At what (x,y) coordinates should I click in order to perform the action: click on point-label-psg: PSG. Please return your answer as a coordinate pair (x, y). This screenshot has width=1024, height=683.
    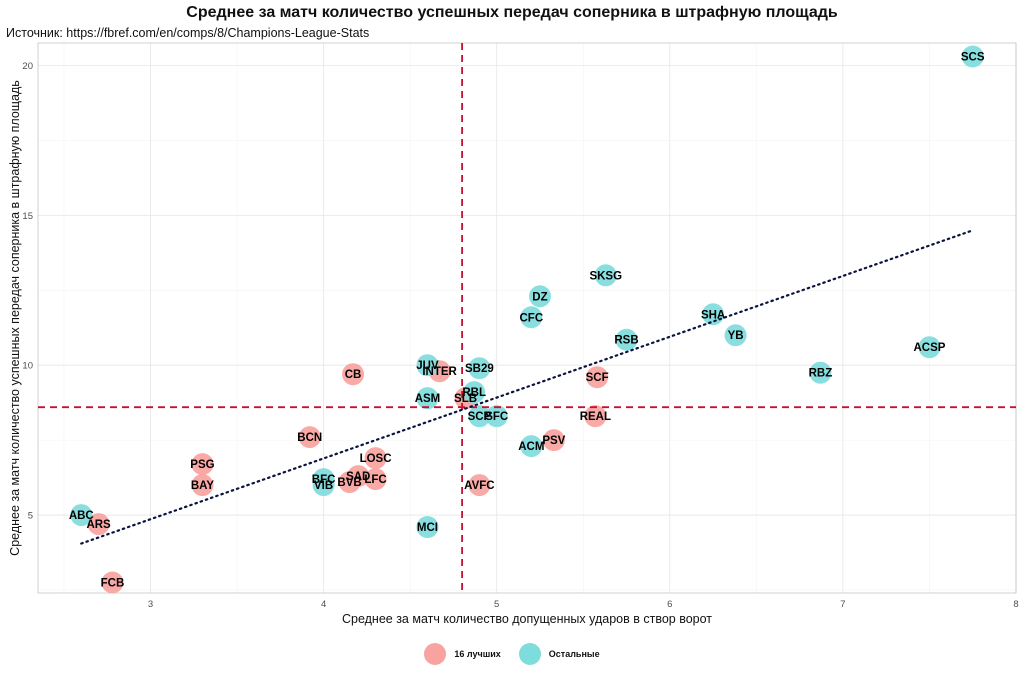
    Looking at the image, I should click on (202, 465).